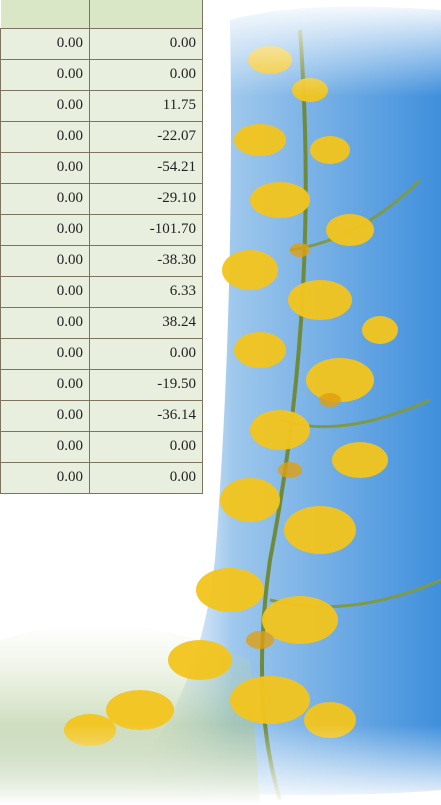 This screenshot has width=441, height=805. I want to click on table-row: 0.00 6.33, so click(101, 291).